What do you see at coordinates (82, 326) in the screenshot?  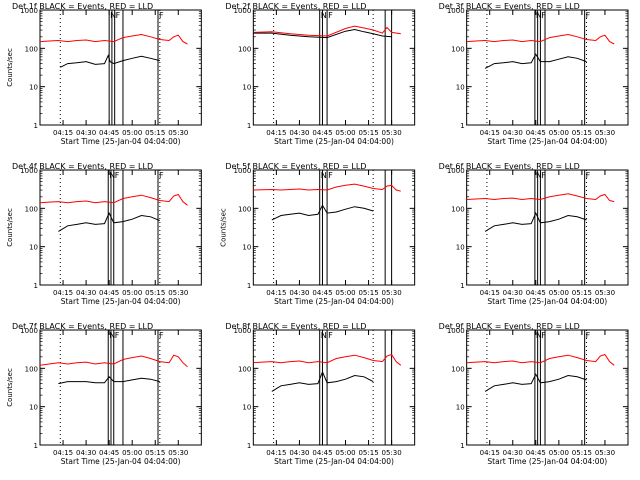 I see `panel-title: Det 7f BLACK = Events, RED = LLD` at bounding box center [82, 326].